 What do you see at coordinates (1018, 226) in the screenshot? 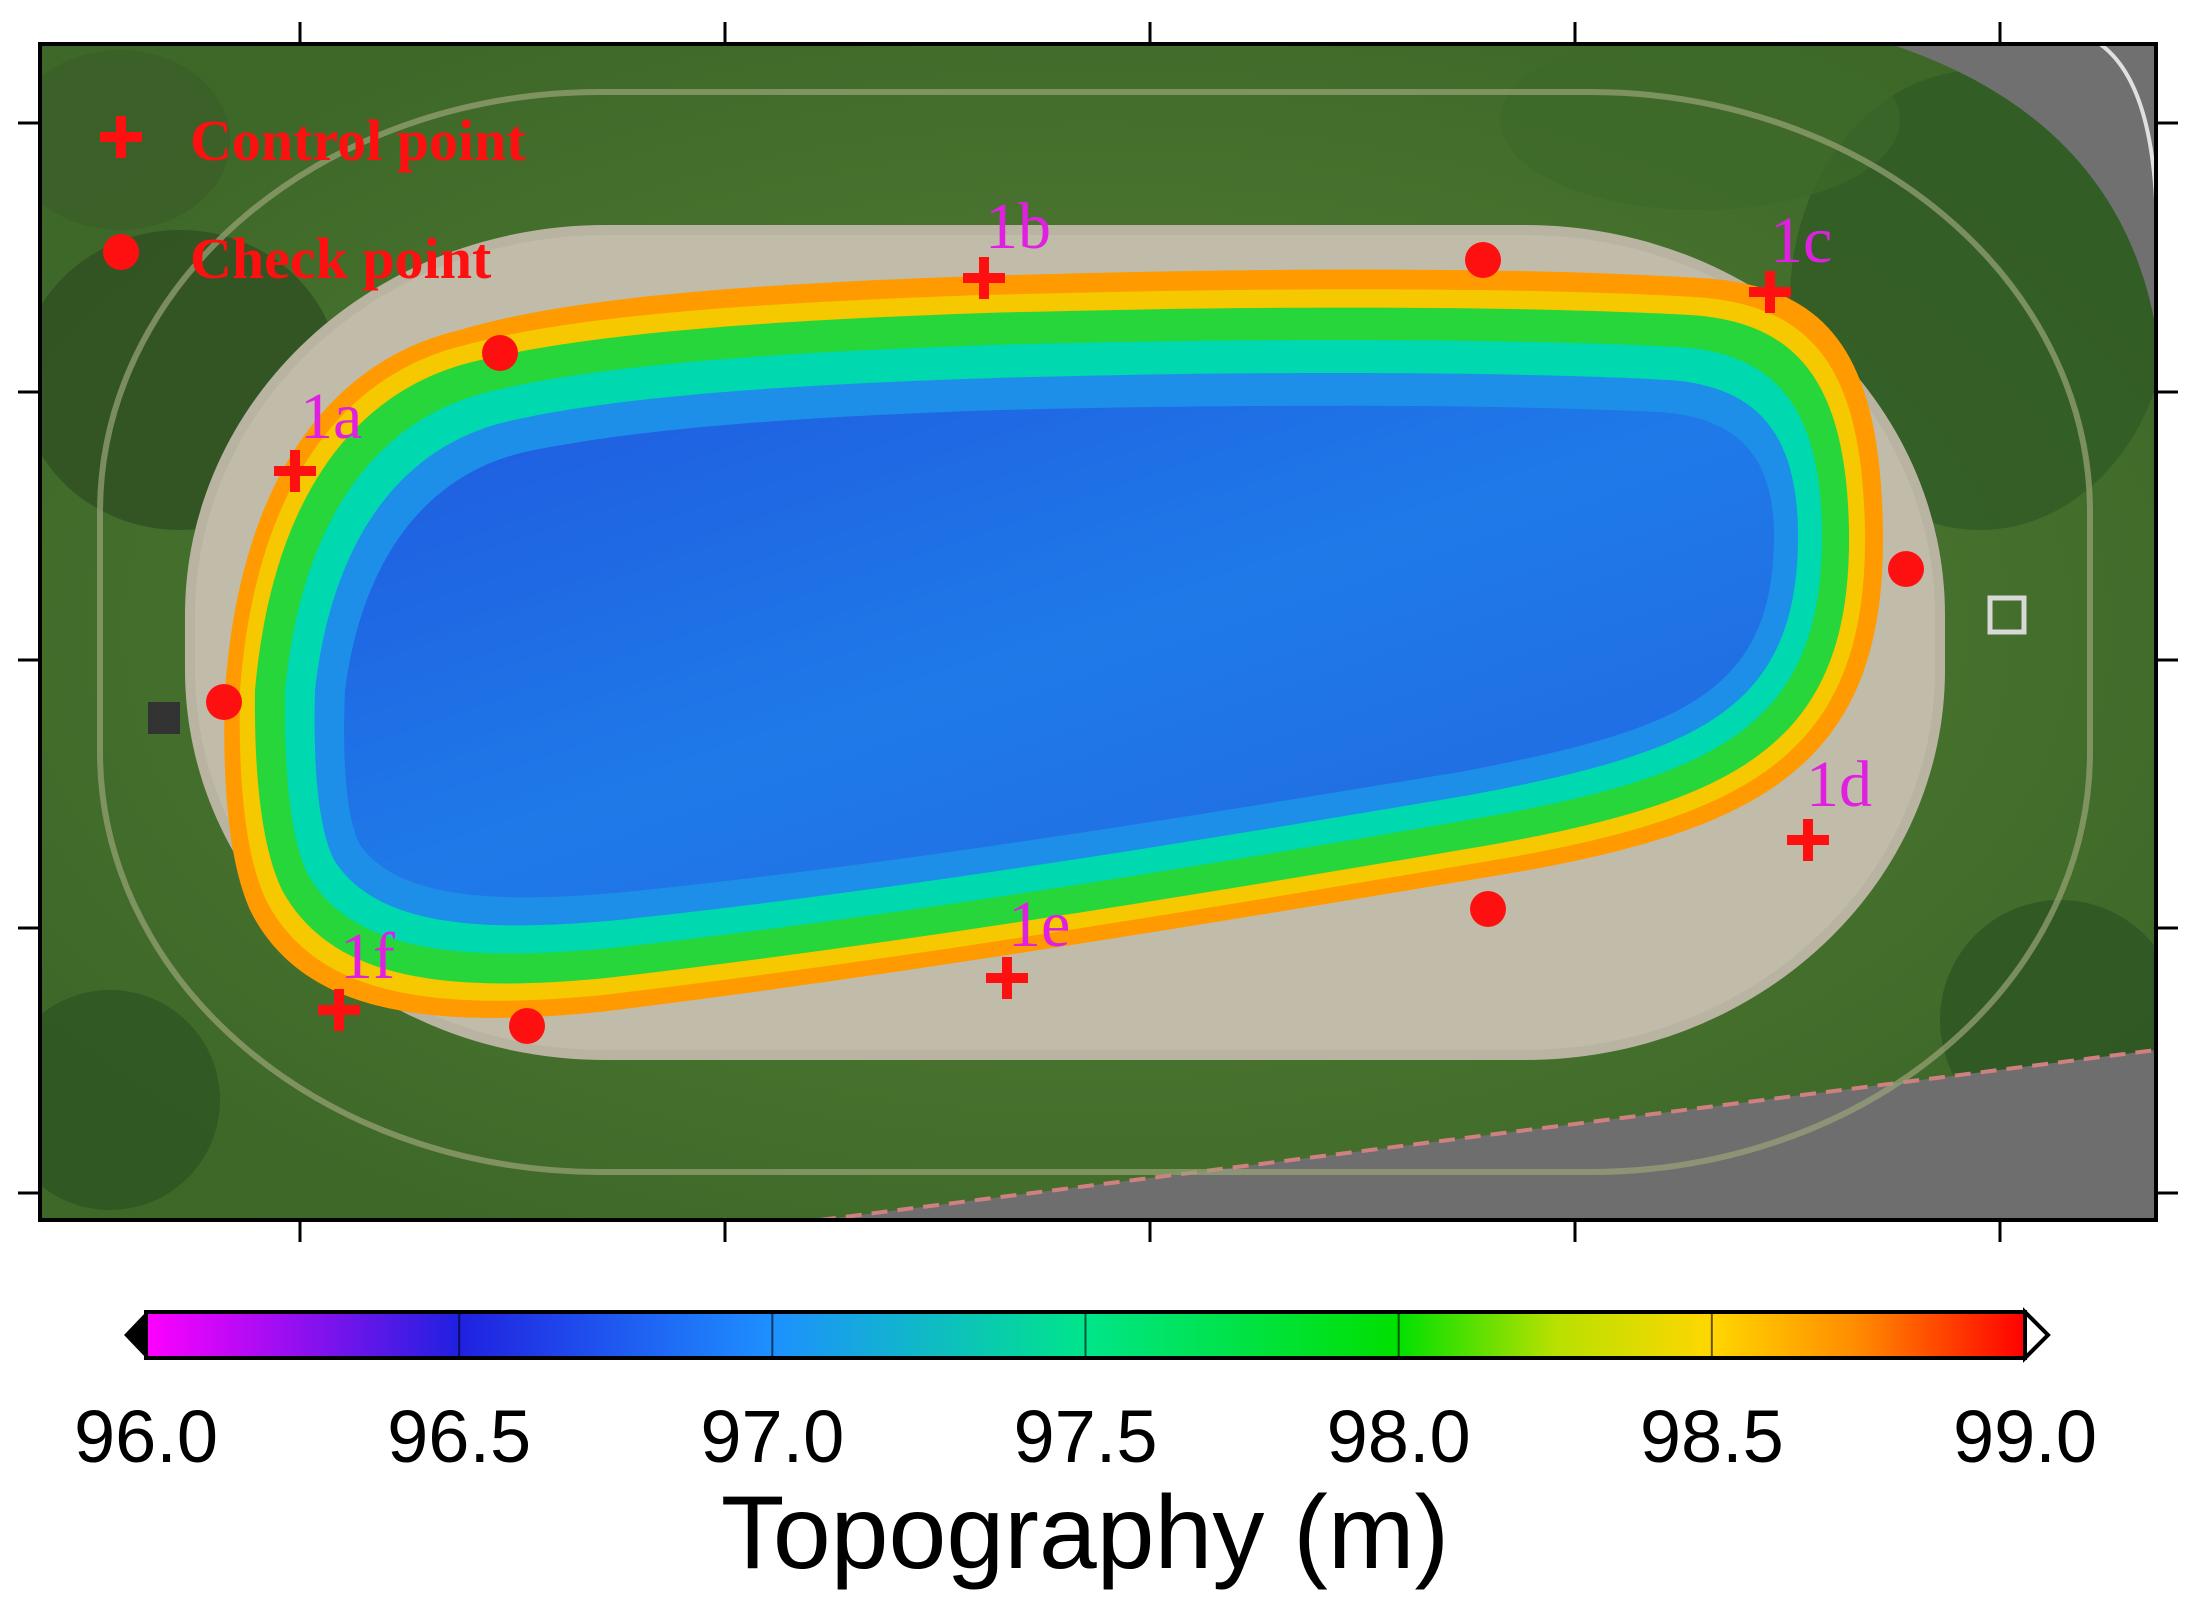
I see `control-point-label: 1b` at bounding box center [1018, 226].